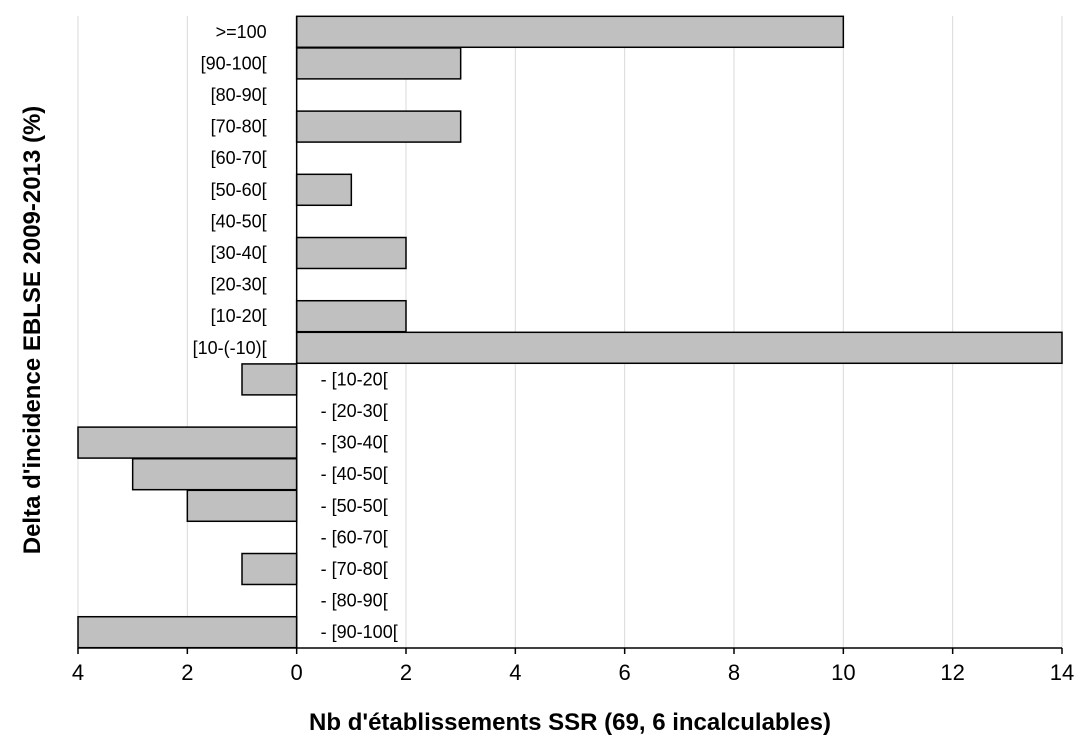 Image resolution: width=1080 pixels, height=747 pixels. I want to click on x-tick-label-4: 4, so click(515, 672).